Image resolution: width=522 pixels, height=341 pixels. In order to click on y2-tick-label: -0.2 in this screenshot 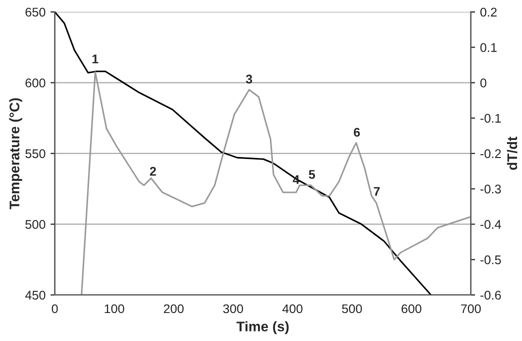, I will do `click(490, 153)`.